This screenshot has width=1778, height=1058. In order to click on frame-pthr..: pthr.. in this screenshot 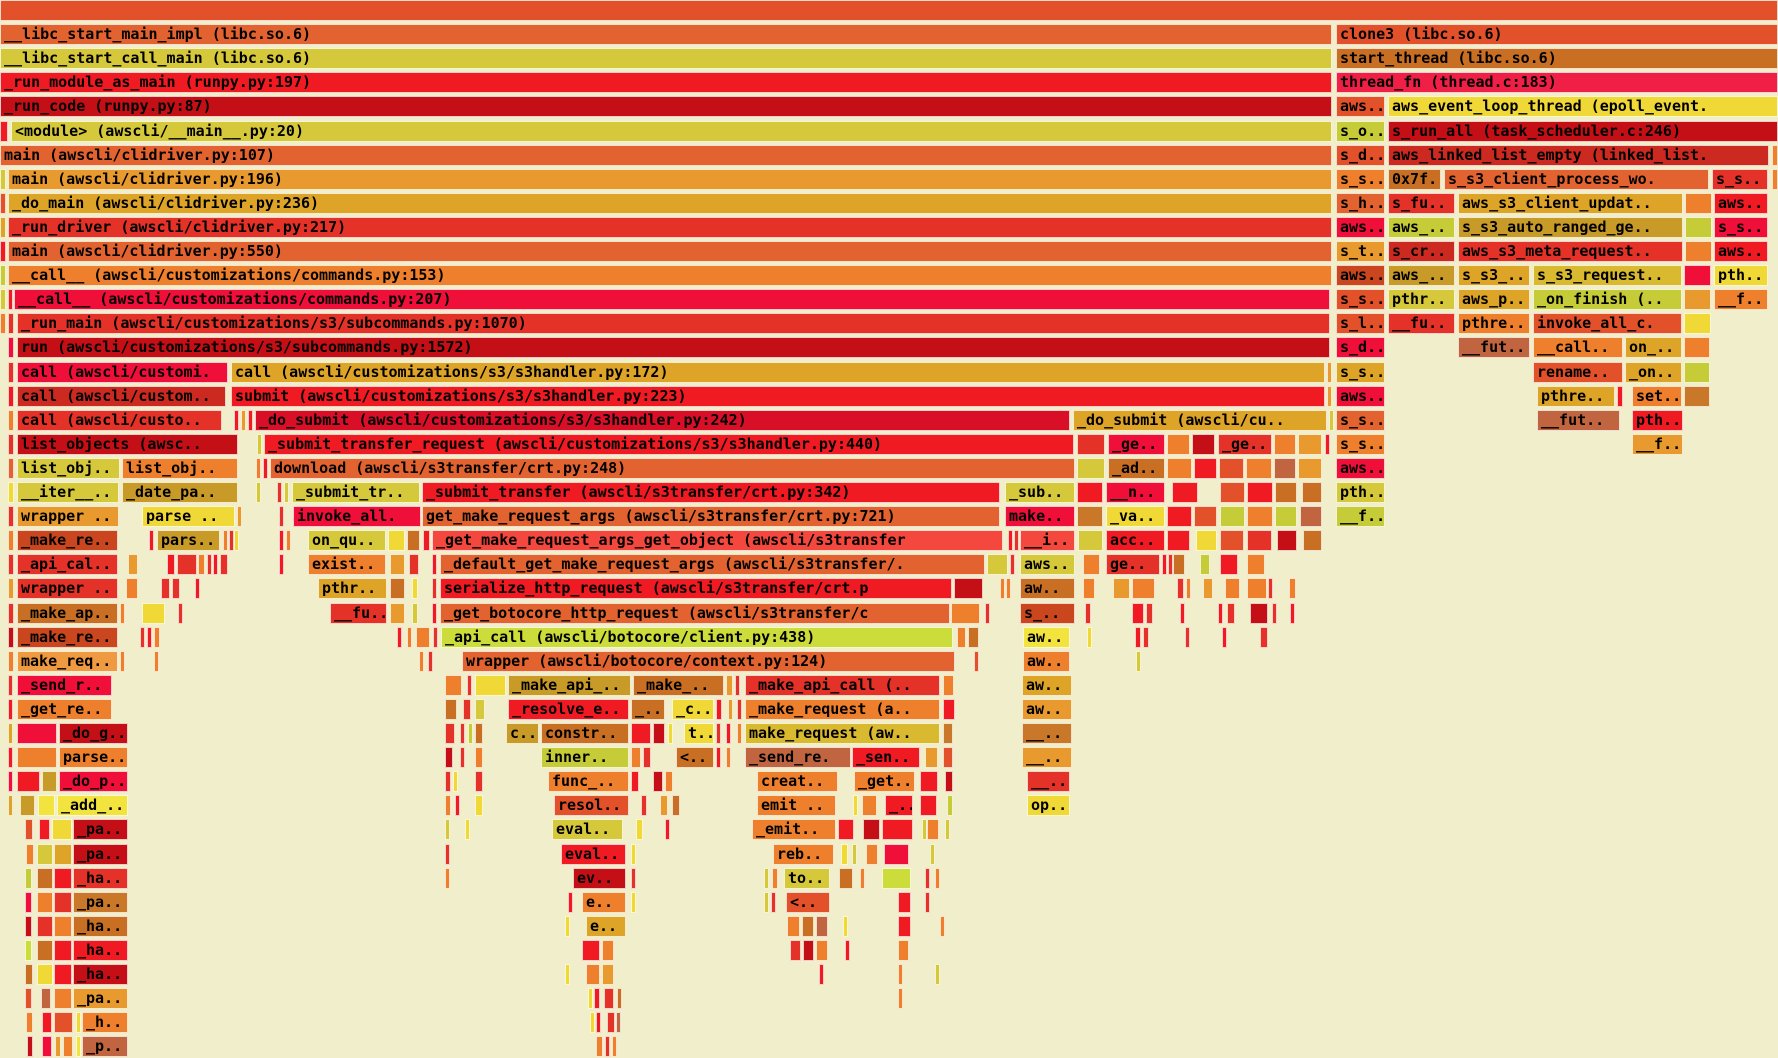, I will do `click(352, 588)`.